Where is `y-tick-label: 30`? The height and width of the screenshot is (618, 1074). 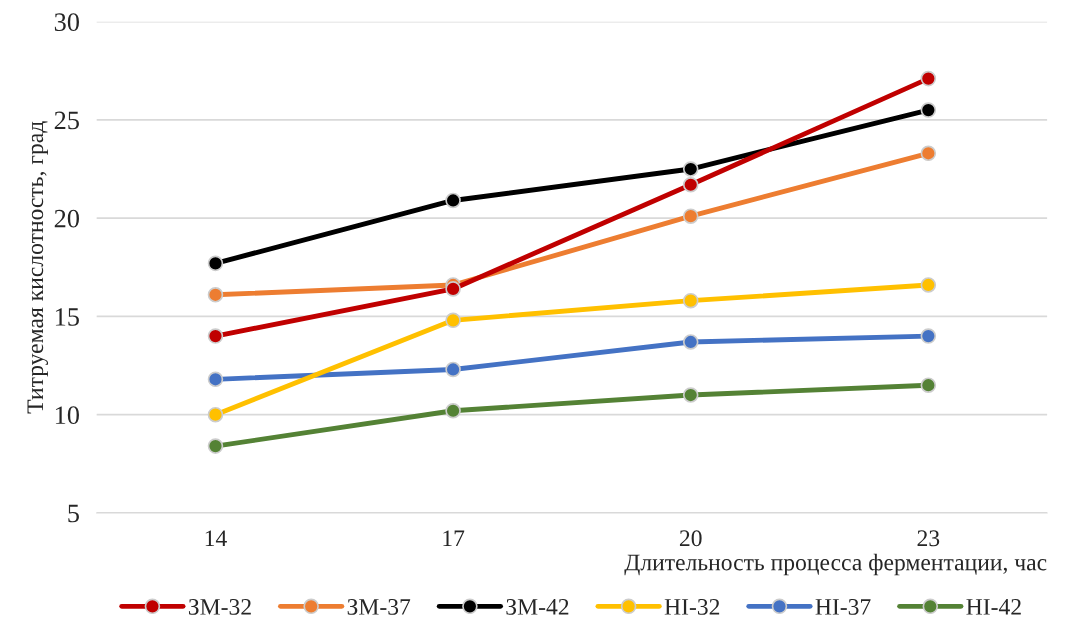 y-tick-label: 30 is located at coordinates (66, 22).